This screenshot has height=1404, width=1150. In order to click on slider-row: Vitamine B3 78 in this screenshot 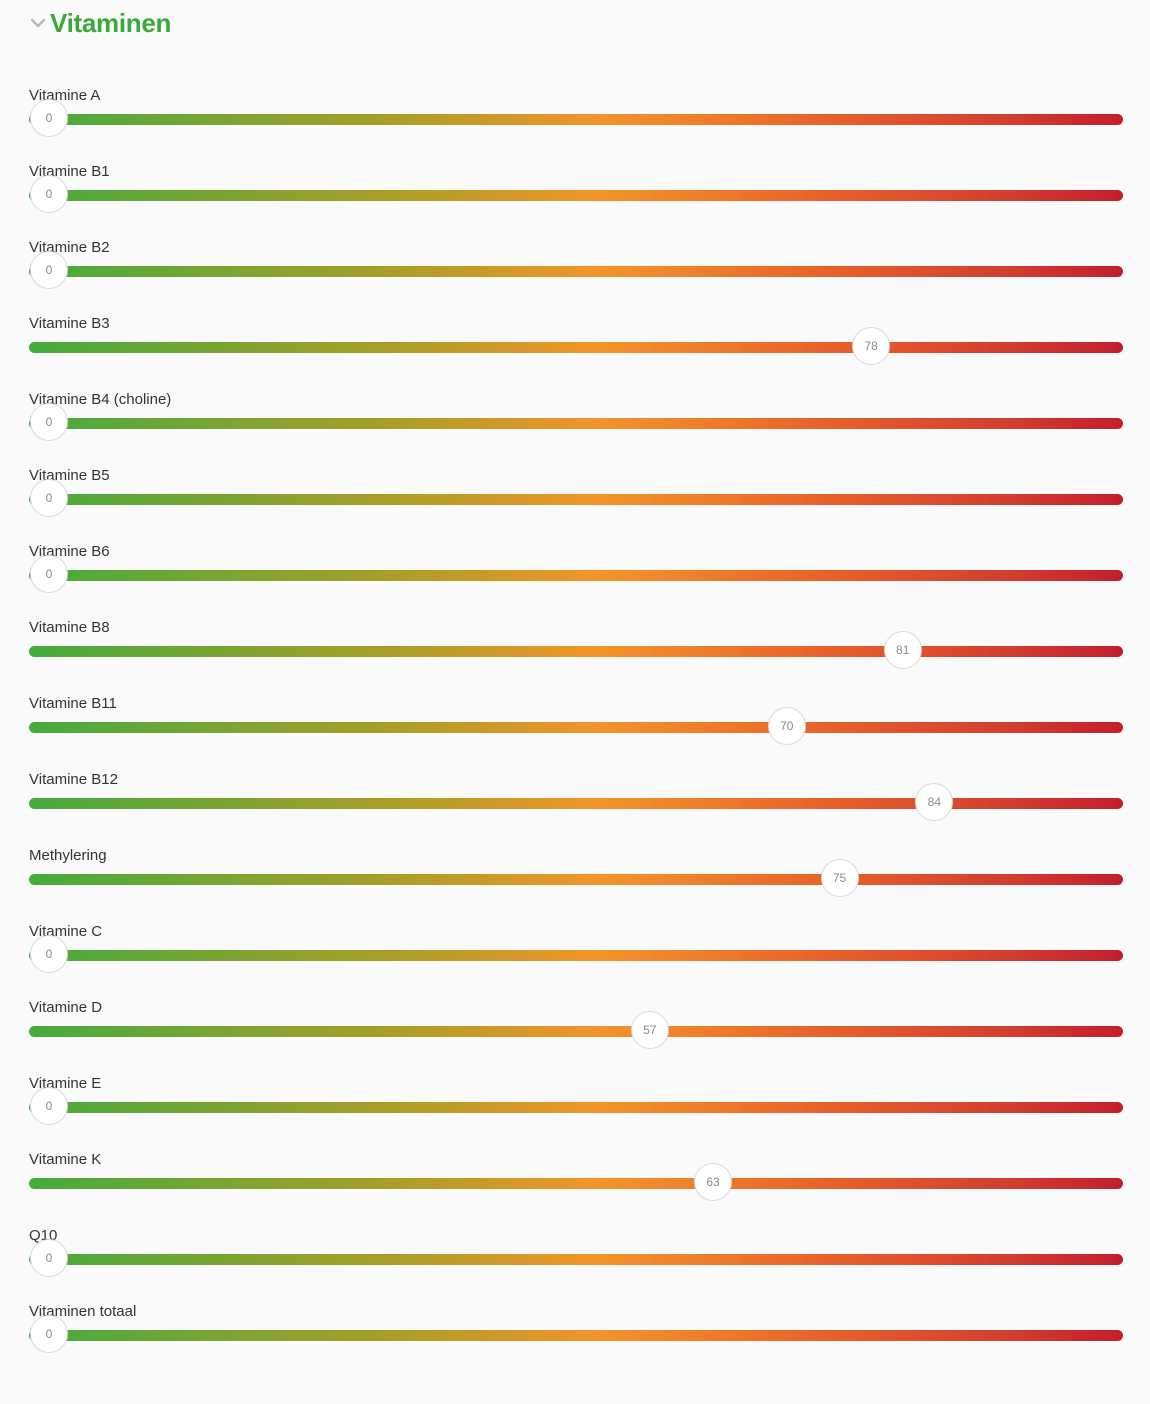, I will do `click(575, 353)`.